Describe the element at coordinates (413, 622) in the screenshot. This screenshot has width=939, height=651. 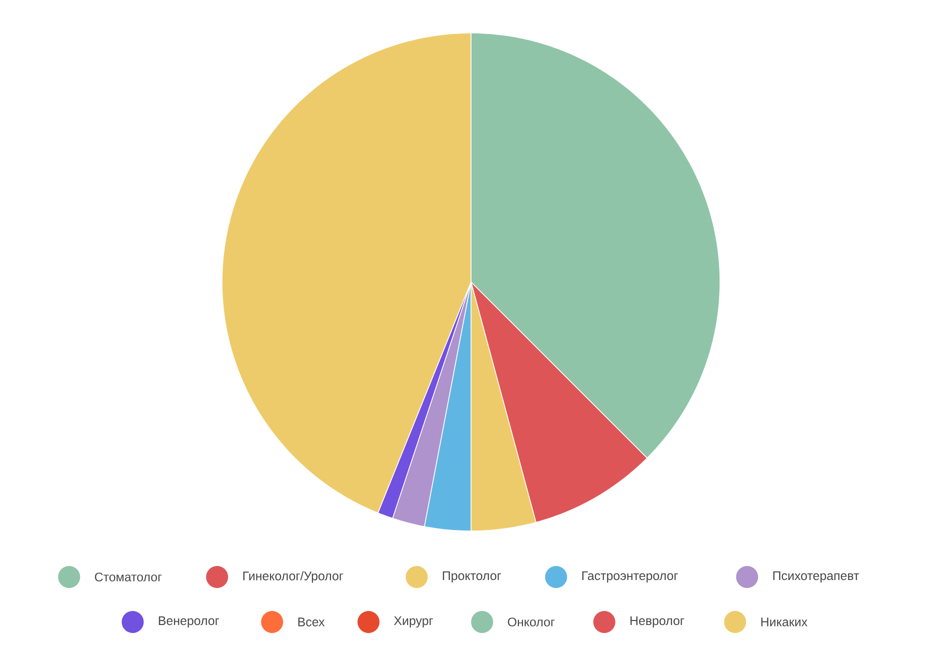
I see `legend-label: Хирург` at that location.